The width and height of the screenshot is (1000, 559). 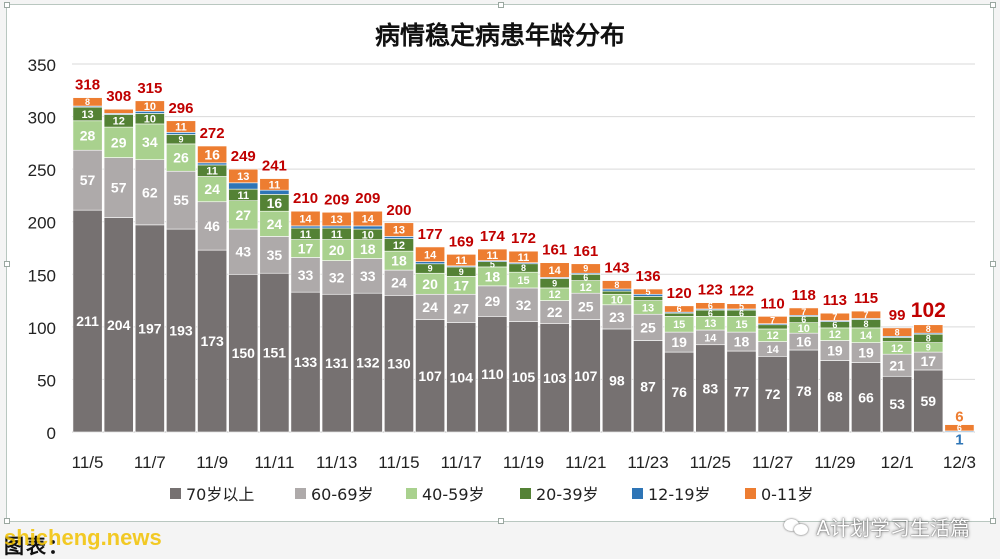 I want to click on data-label: 46, so click(x=212, y=226).